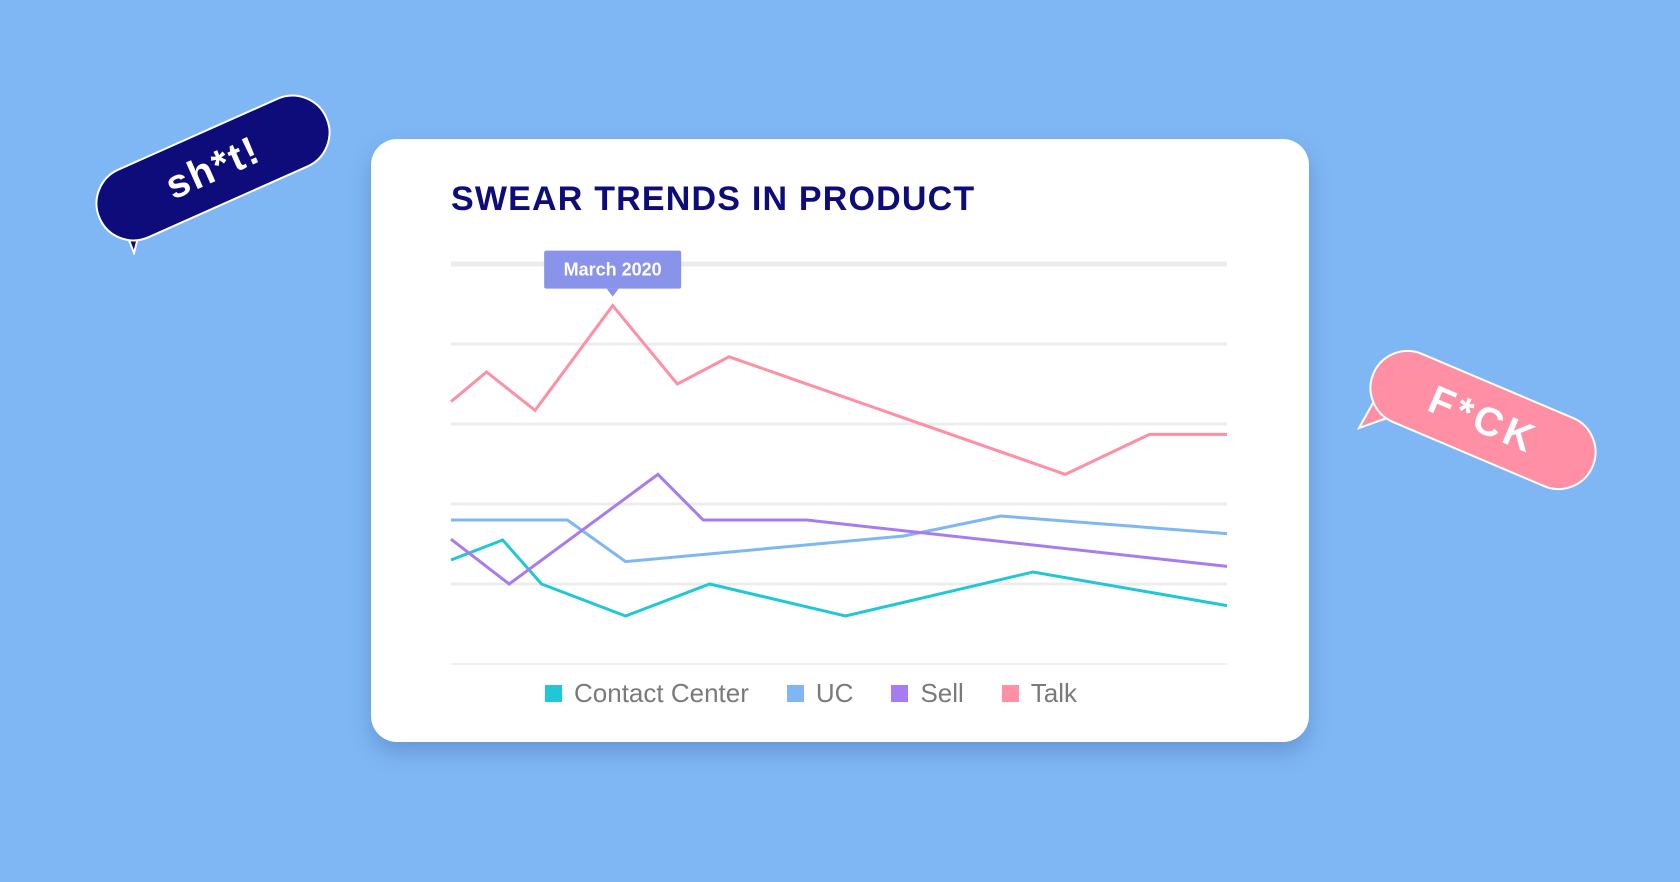 Image resolution: width=1680 pixels, height=882 pixels. I want to click on legend-item-talk: Talk, so click(1039, 693).